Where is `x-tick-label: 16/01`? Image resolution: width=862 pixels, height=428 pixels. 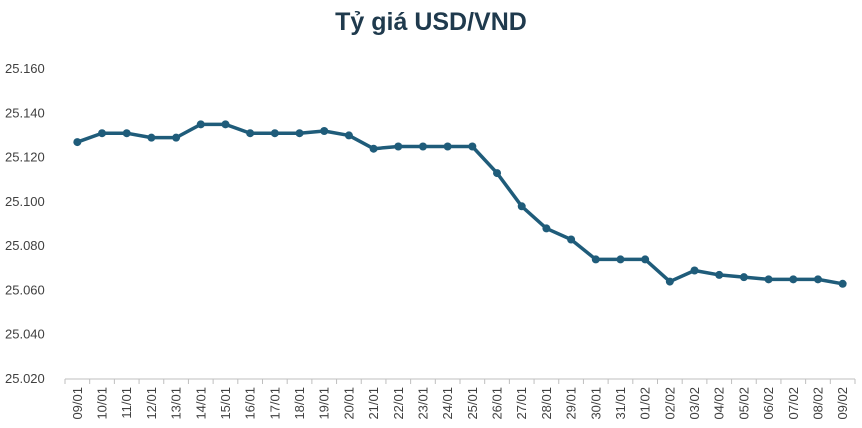
x-tick-label: 16/01 is located at coordinates (250, 403).